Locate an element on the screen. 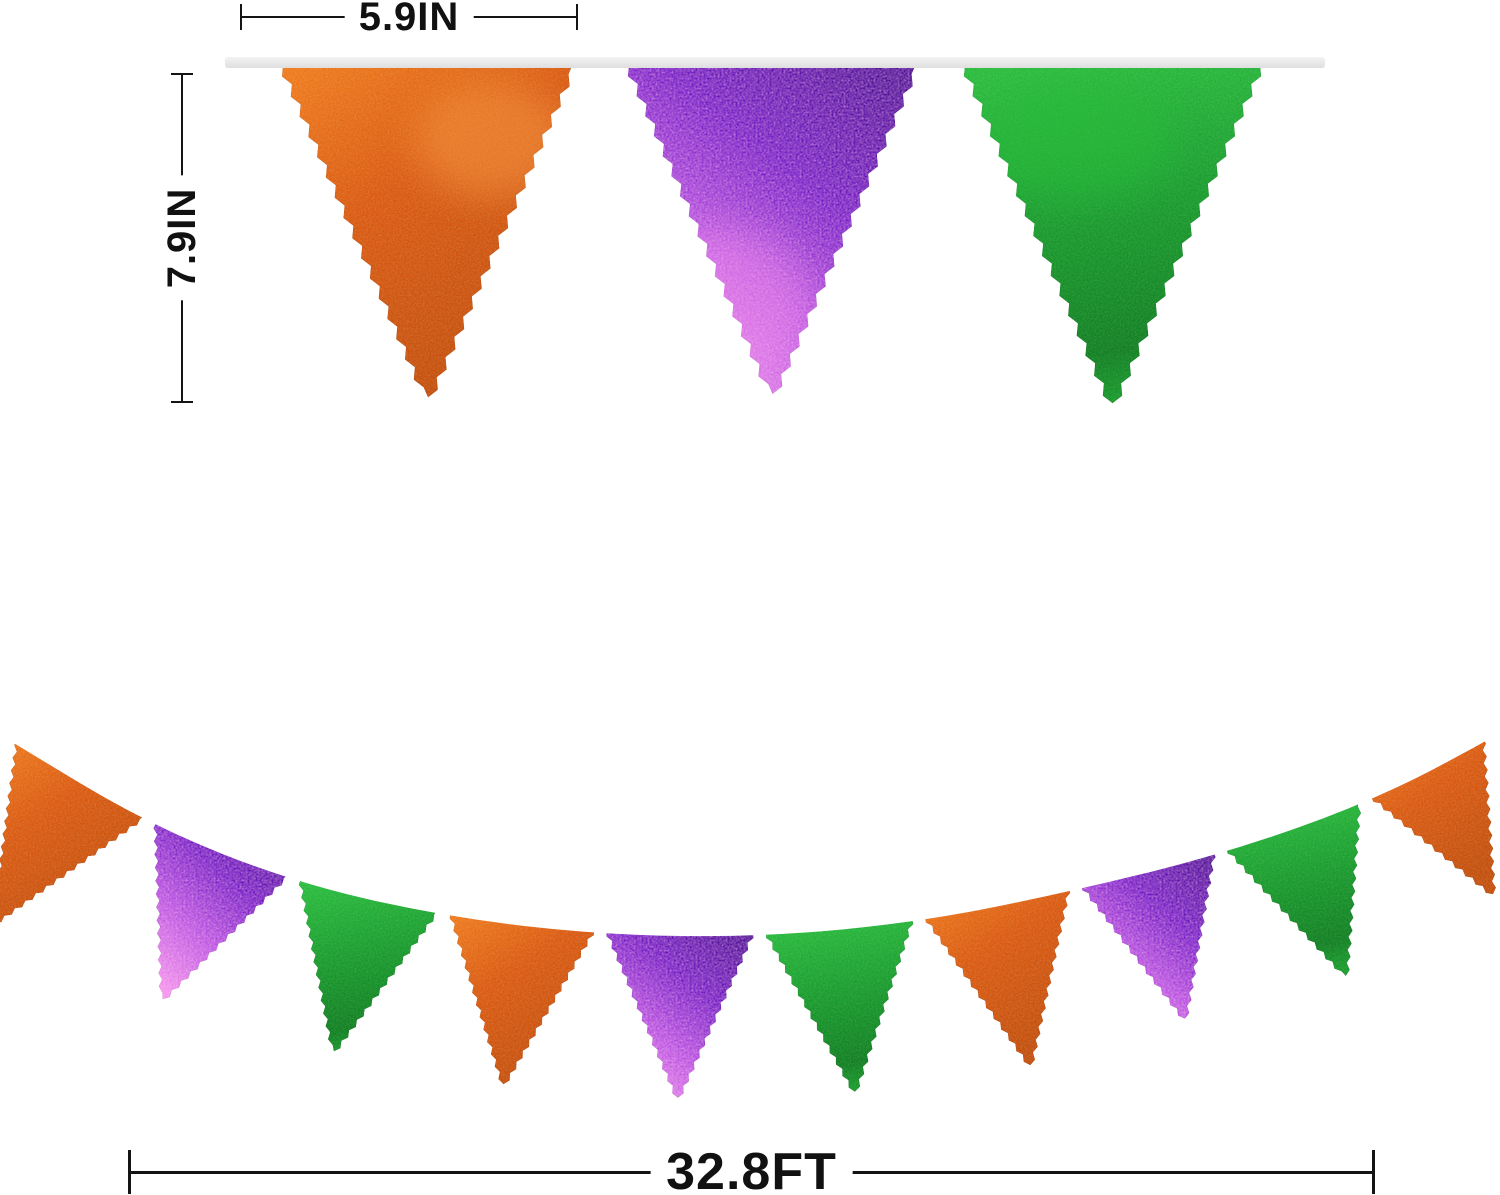 This screenshot has height=1195, width=1500. banner-length-label: 32.8FT is located at coordinates (751, 1169).